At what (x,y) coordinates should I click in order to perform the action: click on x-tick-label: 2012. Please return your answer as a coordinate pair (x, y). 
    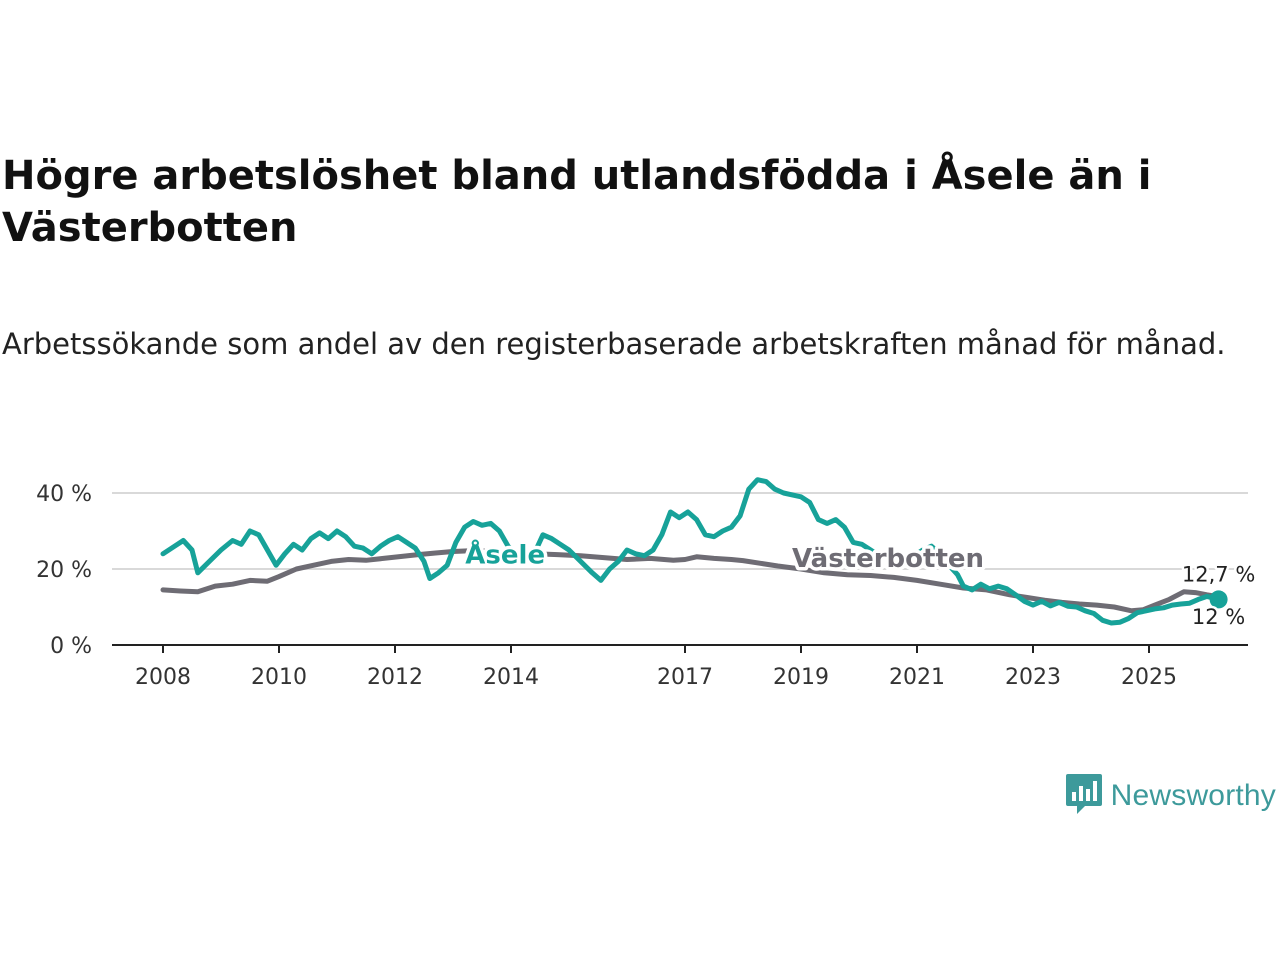
    Looking at the image, I should click on (395, 677).